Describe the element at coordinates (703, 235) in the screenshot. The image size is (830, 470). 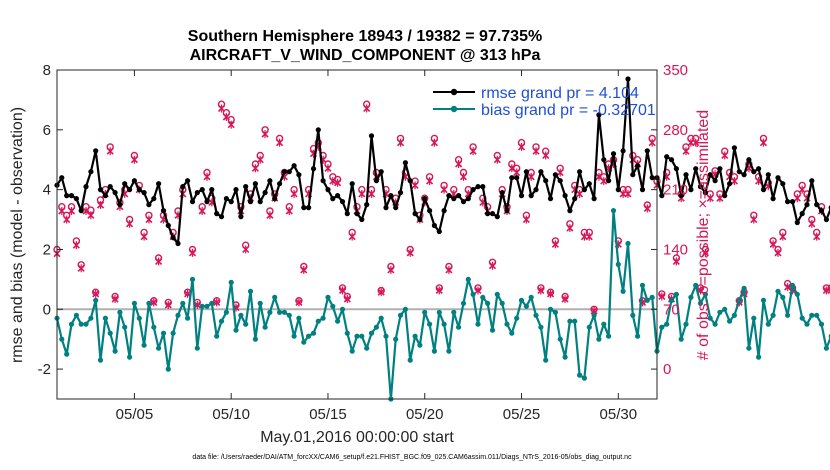
I see `y-axis-right-label: # of obs: o=possible; ×=assimilated` at that location.